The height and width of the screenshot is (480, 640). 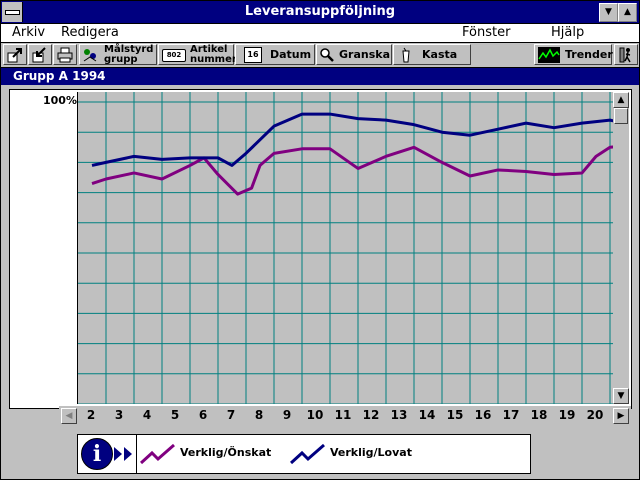 What do you see at coordinates (315, 415) in the screenshot?
I see `x-tick-label: 10` at bounding box center [315, 415].